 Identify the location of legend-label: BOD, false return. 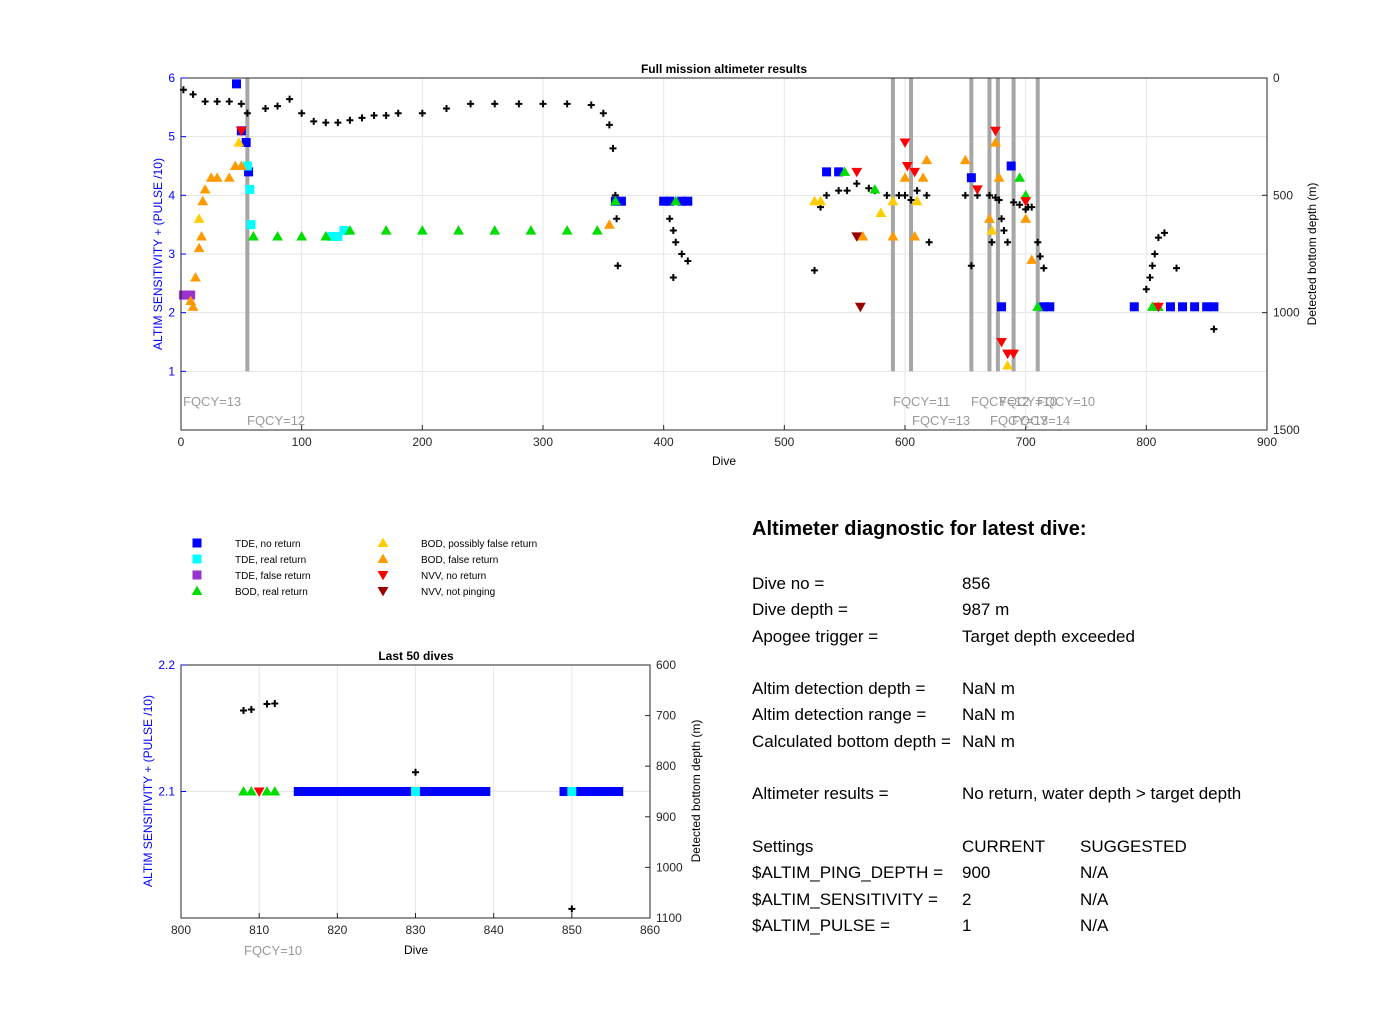
(459, 560).